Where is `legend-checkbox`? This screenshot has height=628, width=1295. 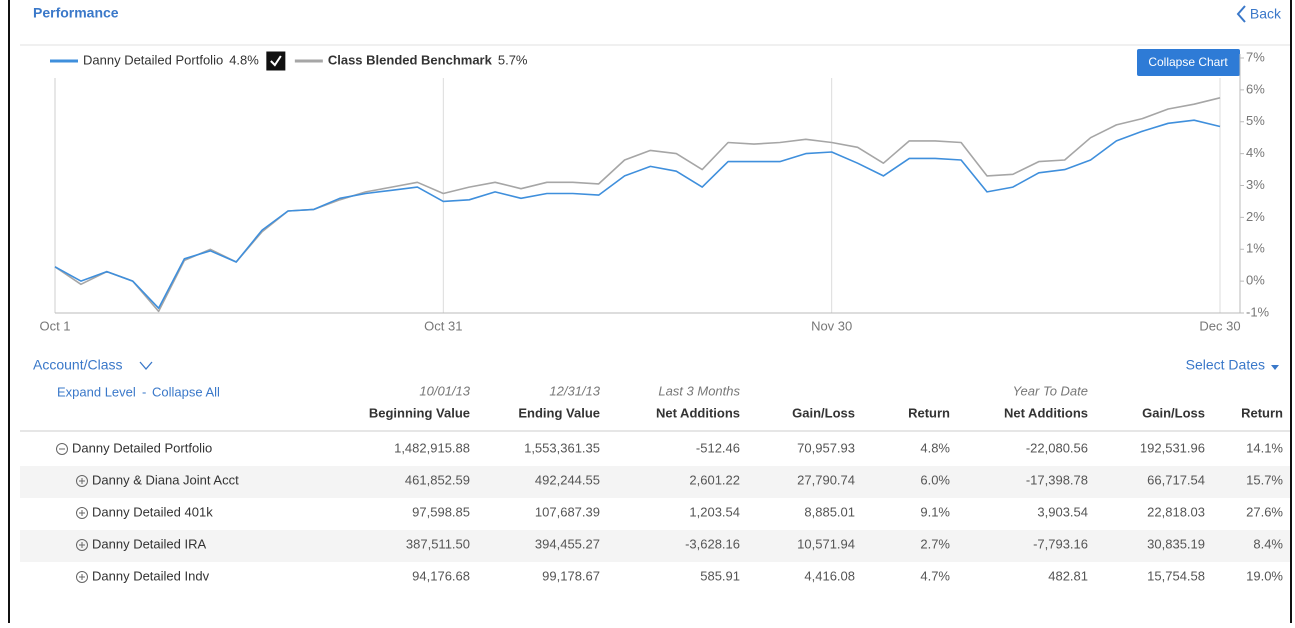
legend-checkbox is located at coordinates (276, 61).